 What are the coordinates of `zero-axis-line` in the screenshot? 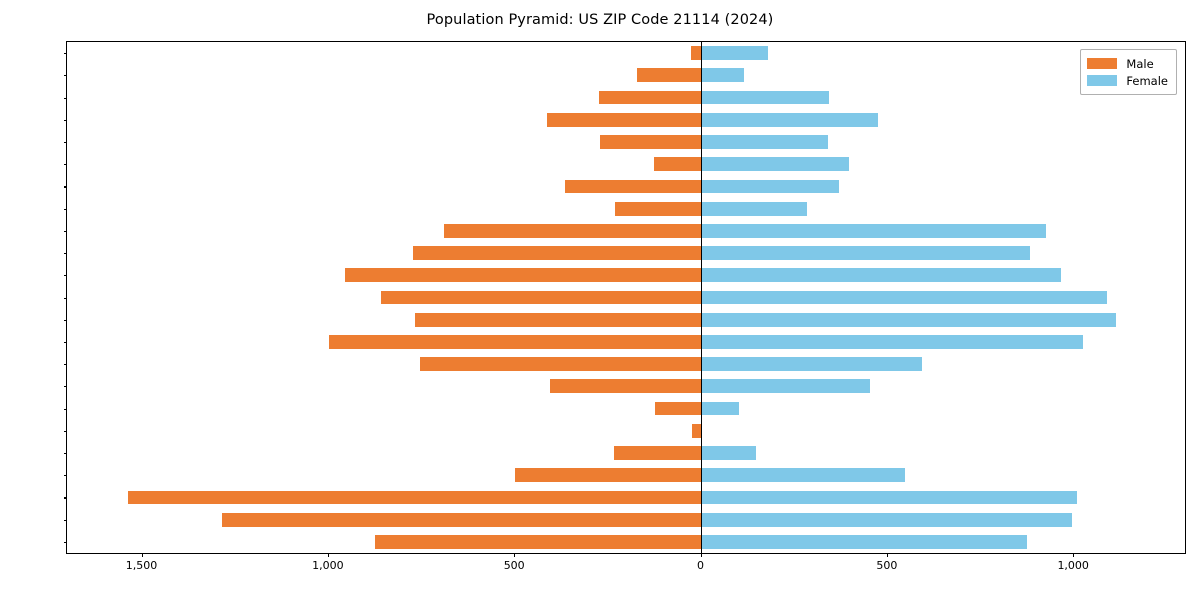 It's located at (701, 297).